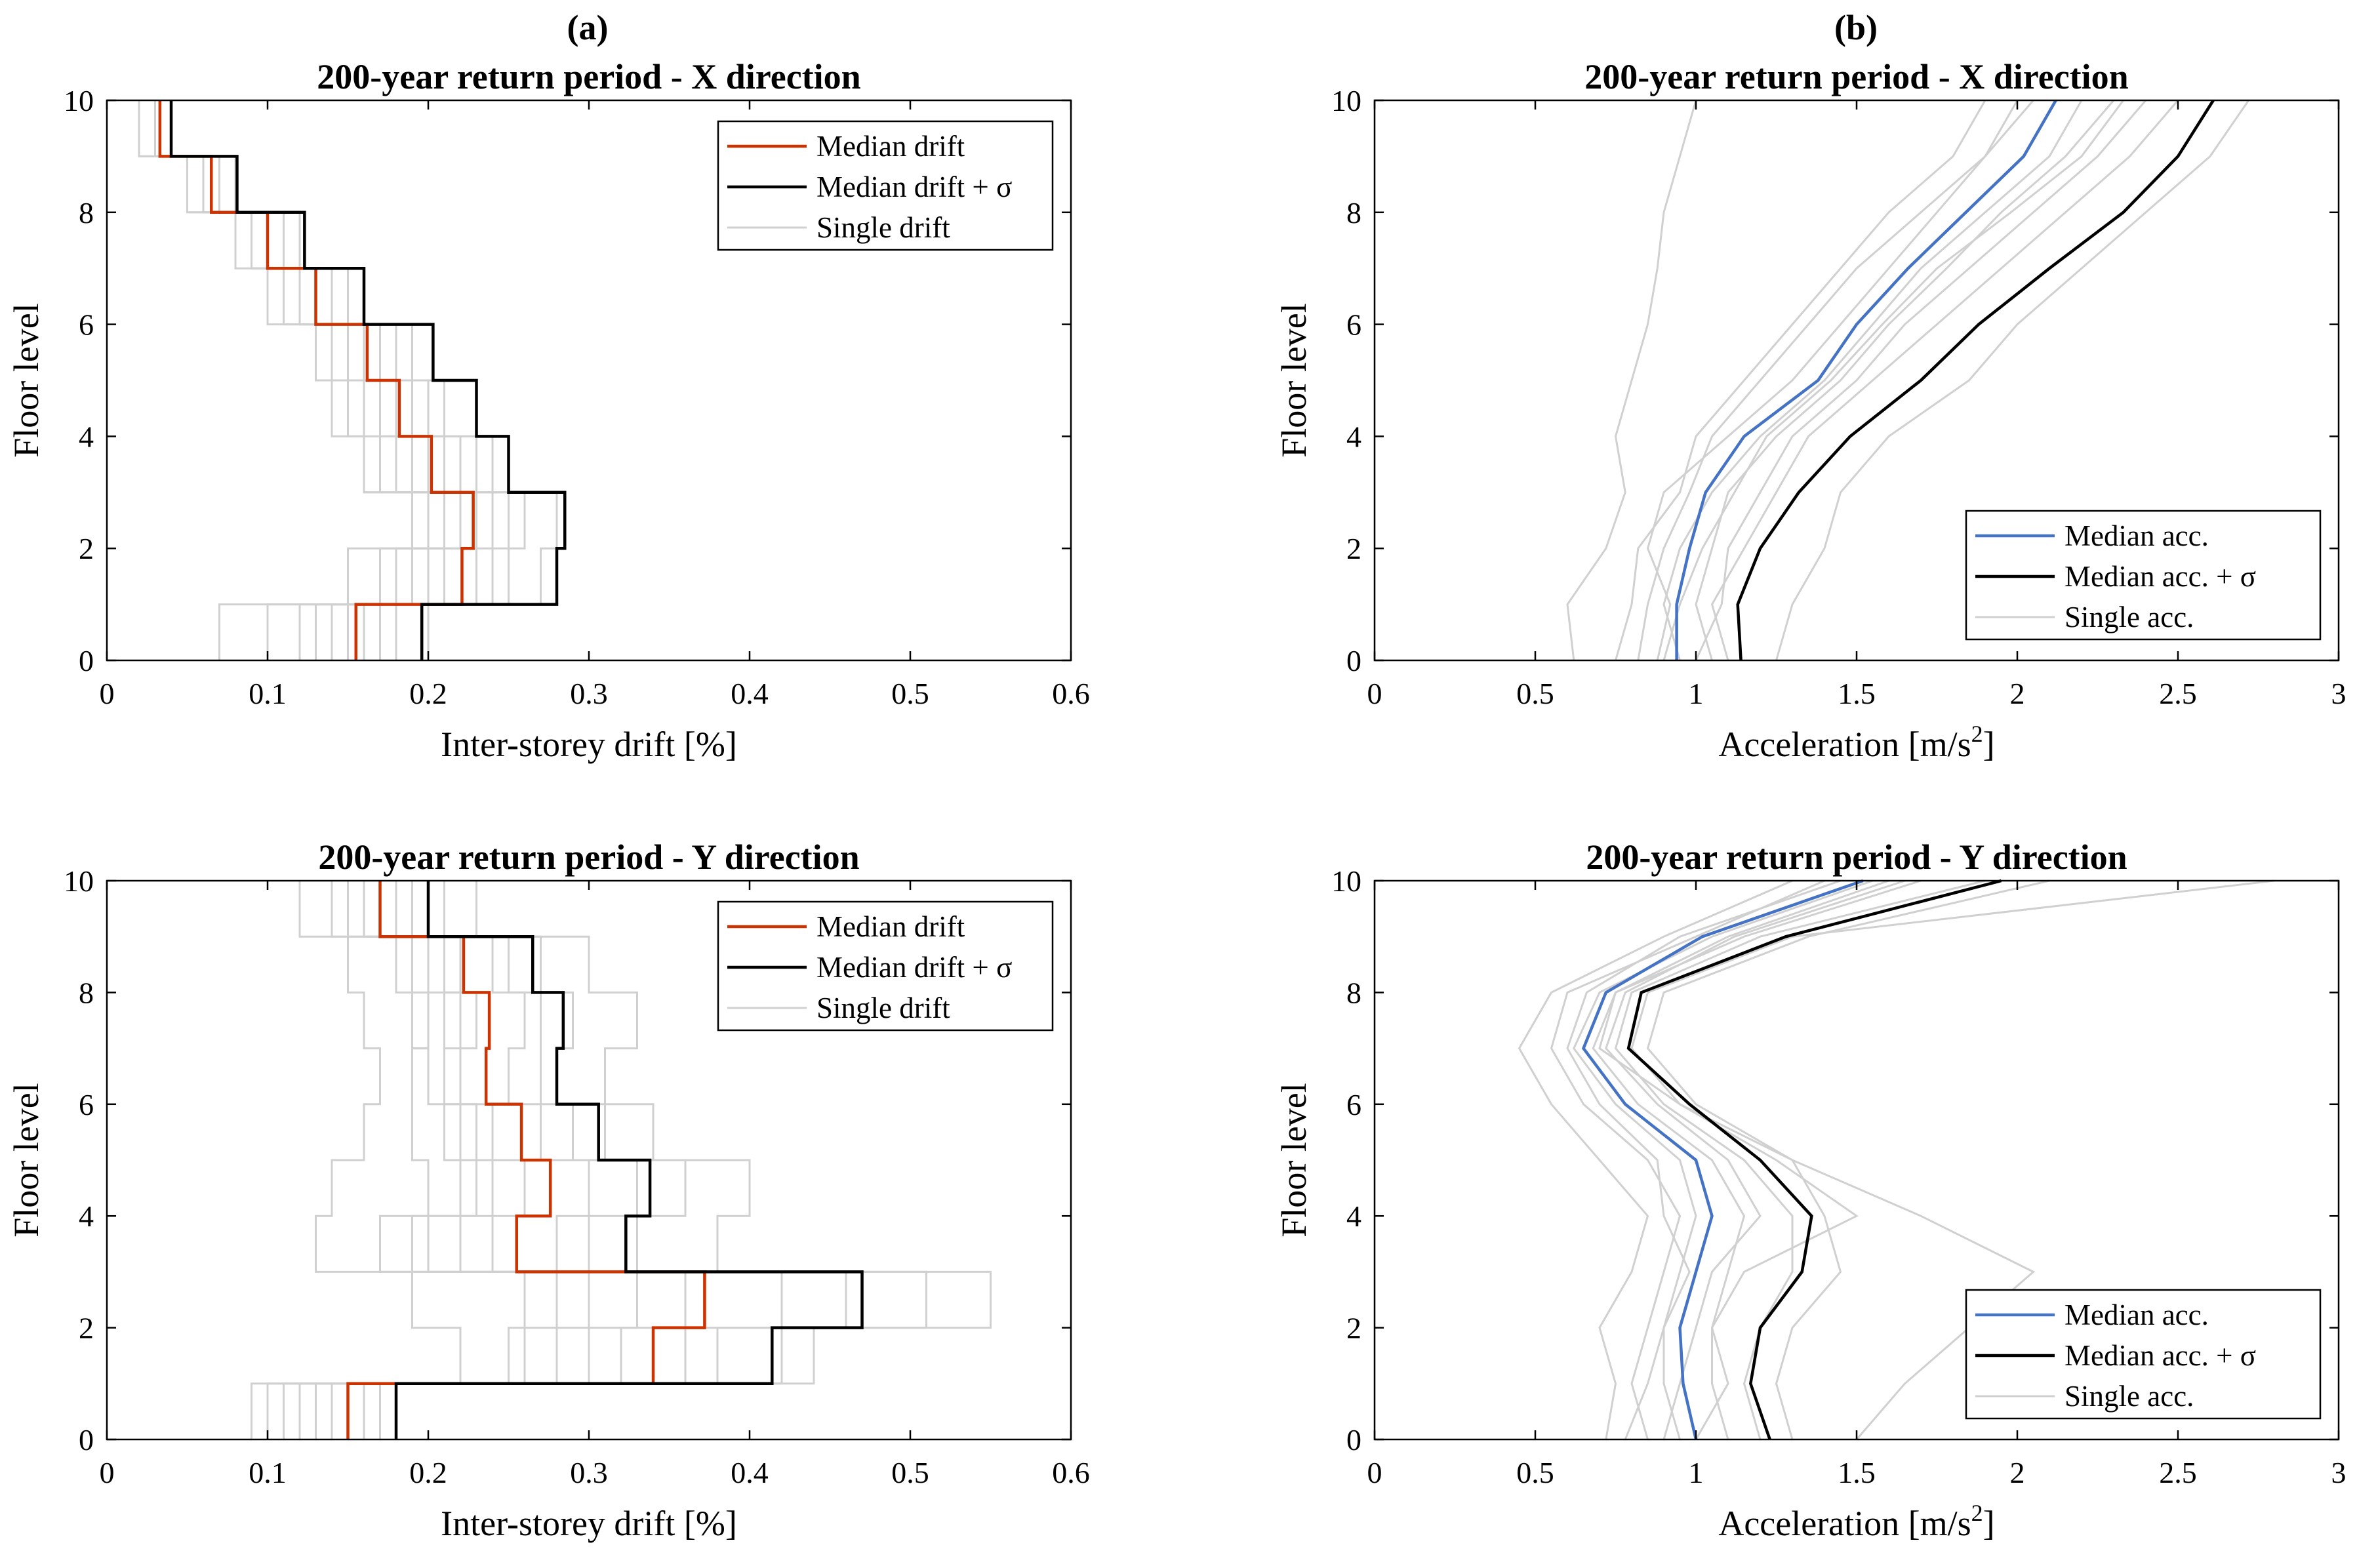 The width and height of the screenshot is (2357, 1568). I want to click on legend: Median drift Median drift + σ Single drift, so click(885, 185).